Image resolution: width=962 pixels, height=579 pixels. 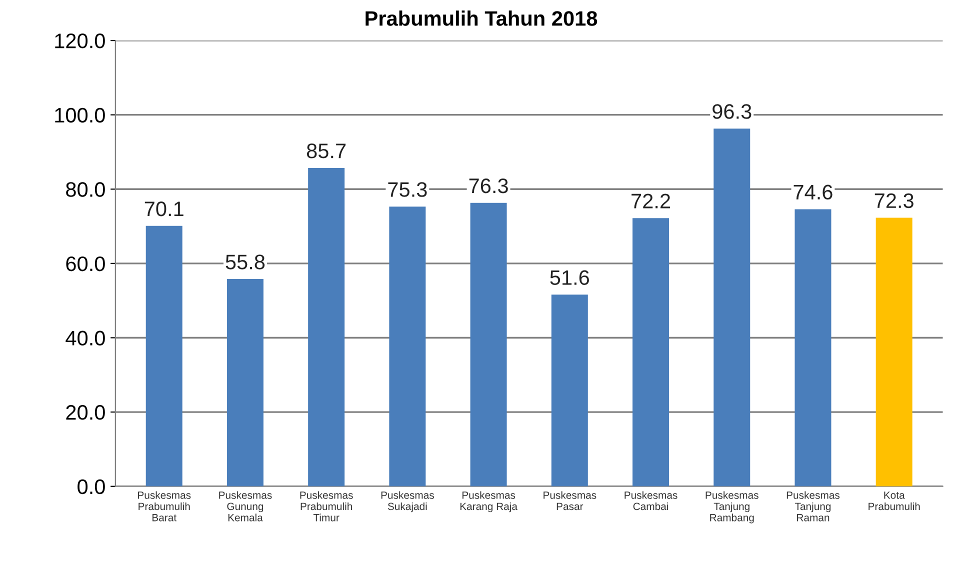 What do you see at coordinates (80, 41) in the screenshot?
I see `y-tick-label: 120.0` at bounding box center [80, 41].